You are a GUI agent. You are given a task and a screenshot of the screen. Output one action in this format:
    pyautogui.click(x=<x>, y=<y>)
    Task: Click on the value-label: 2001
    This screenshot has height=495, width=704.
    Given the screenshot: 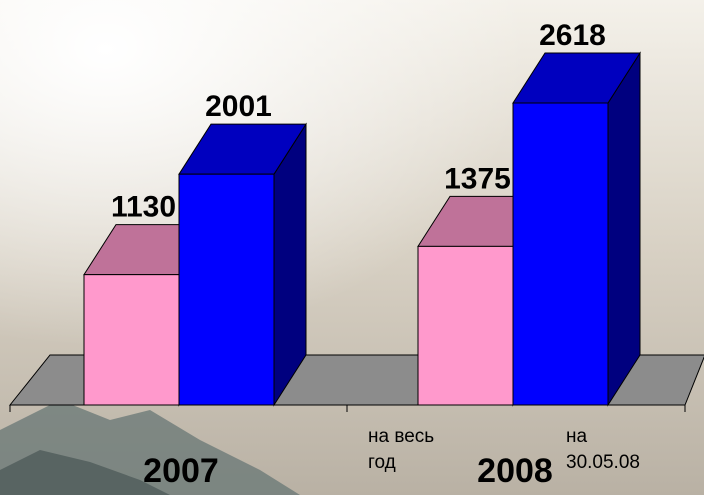 What is the action you would take?
    pyautogui.click(x=238, y=106)
    